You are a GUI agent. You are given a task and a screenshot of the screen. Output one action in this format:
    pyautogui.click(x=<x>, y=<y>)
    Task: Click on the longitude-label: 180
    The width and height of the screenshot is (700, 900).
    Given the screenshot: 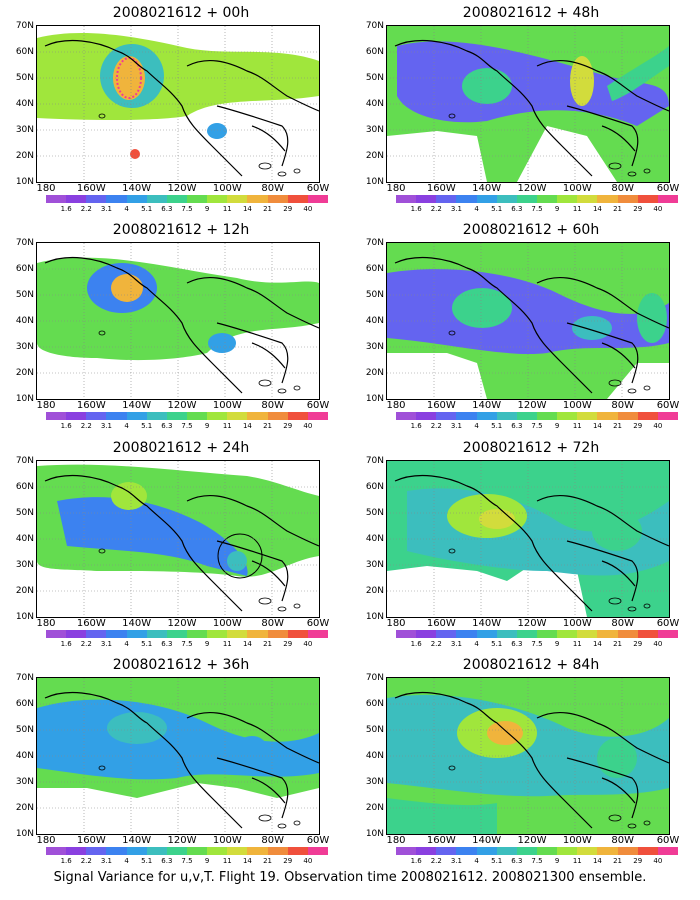 What is the action you would take?
    pyautogui.click(x=396, y=188)
    